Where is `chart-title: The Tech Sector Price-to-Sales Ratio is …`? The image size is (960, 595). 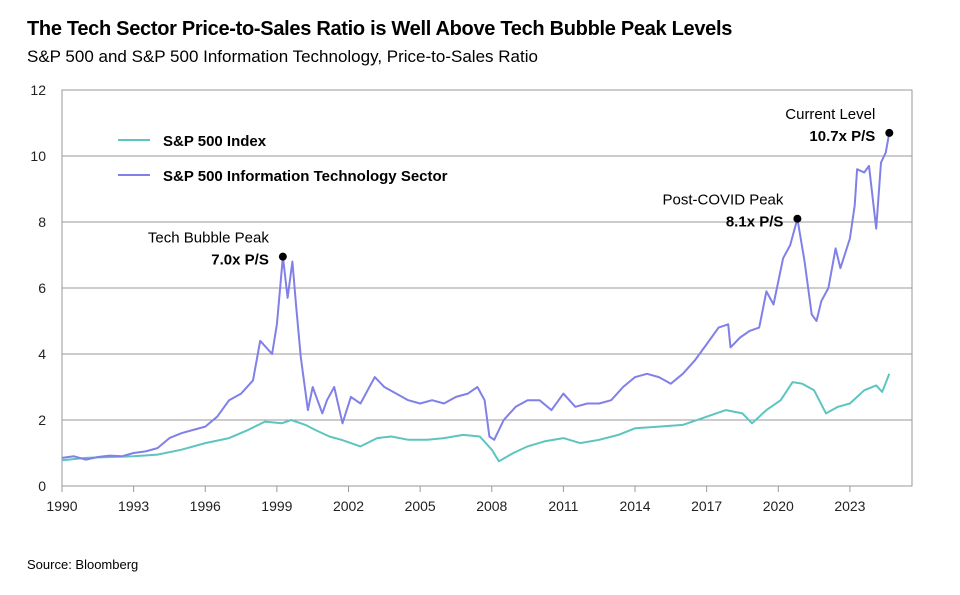 chart-title: The Tech Sector Price-to-Sales Ratio is … is located at coordinates (380, 29).